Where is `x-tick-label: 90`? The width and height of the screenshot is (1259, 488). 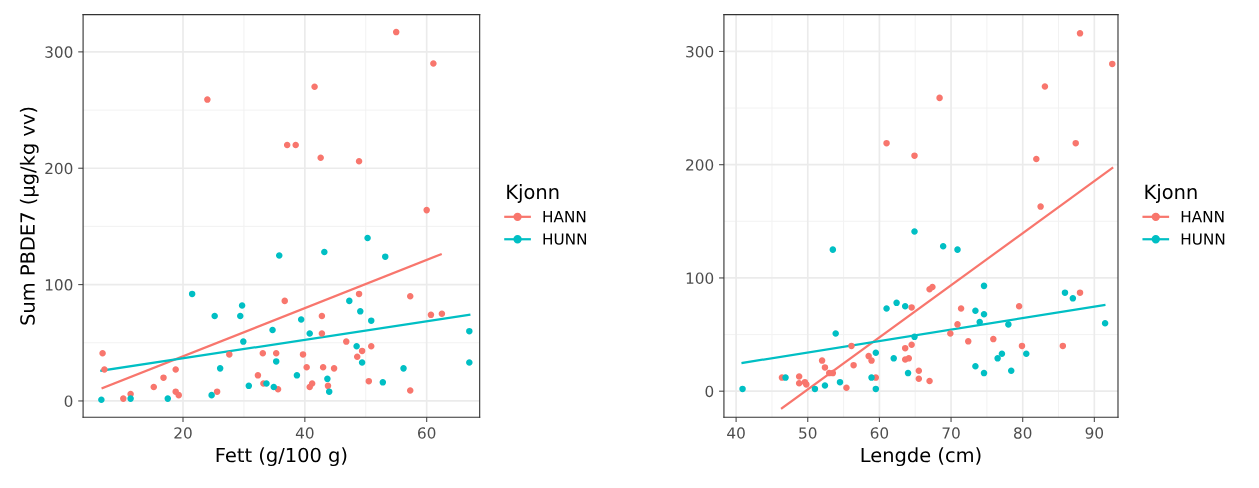
x-tick-label: 90 is located at coordinates (1094, 433).